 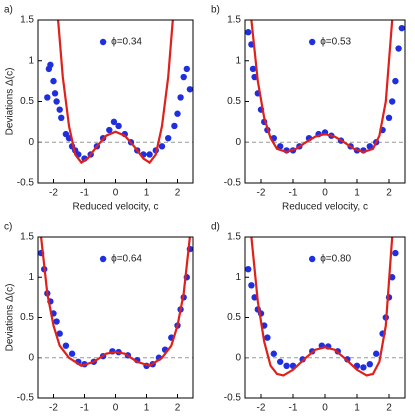 What do you see at coordinates (126, 259) in the screenshot?
I see `legend-label: ϕ=0.64` at bounding box center [126, 259].